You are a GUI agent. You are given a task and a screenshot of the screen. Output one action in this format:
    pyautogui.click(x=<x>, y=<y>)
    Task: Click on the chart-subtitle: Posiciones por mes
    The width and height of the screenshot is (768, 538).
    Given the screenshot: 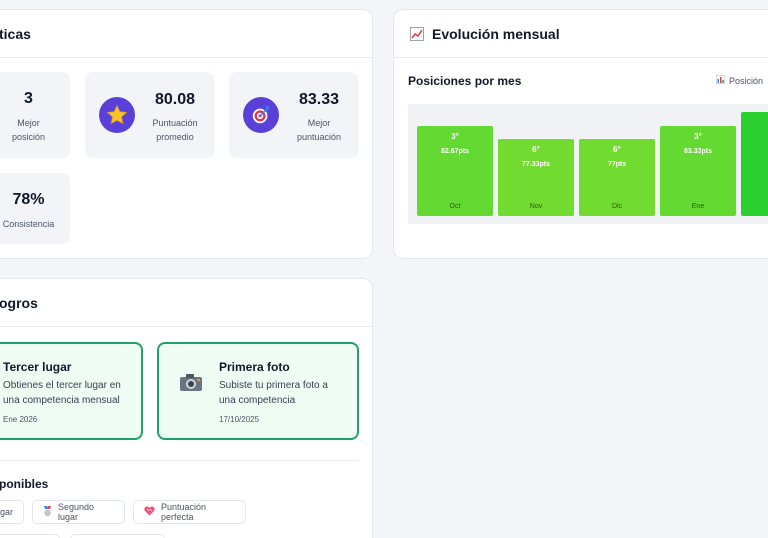 What is the action you would take?
    pyautogui.click(x=465, y=81)
    